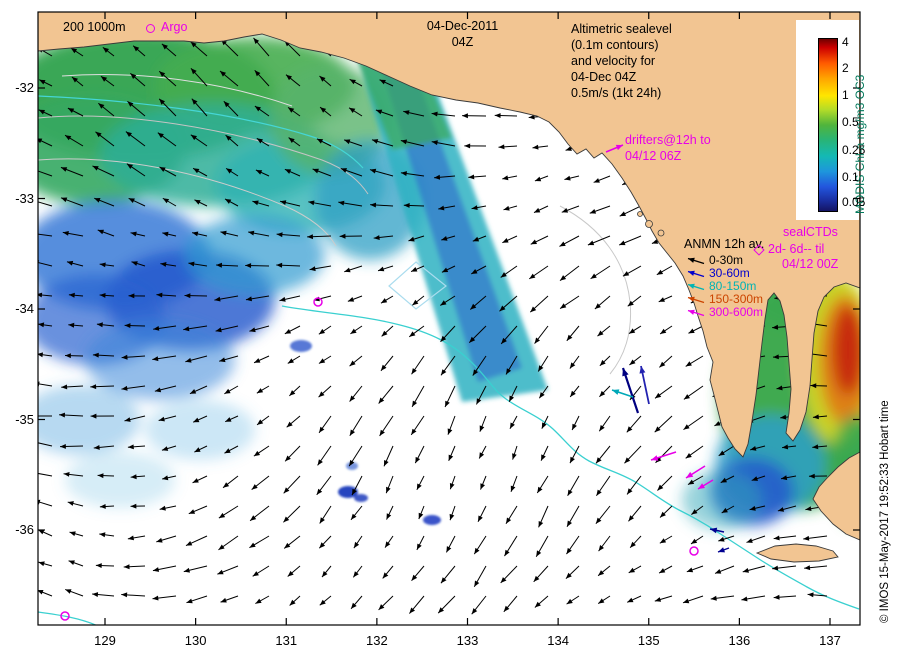 Image resolution: width=900 pixels, height=660 pixels. I want to click on x-axis-tick-label: 131, so click(286, 640).